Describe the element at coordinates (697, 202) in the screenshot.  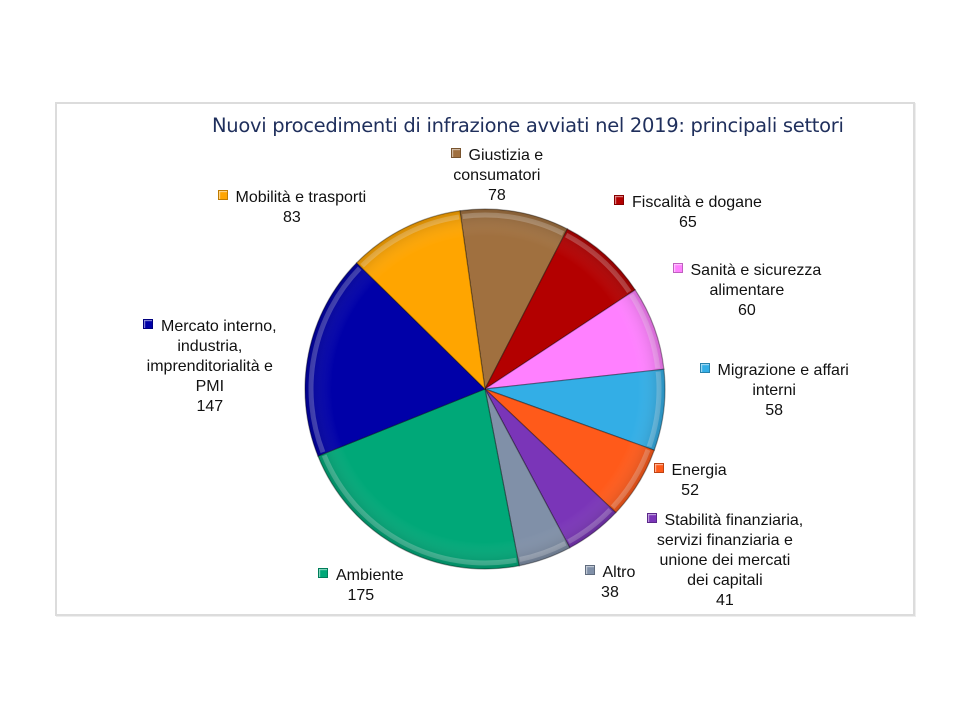
I see `slice-label-line: Fiscalità e dogane` at that location.